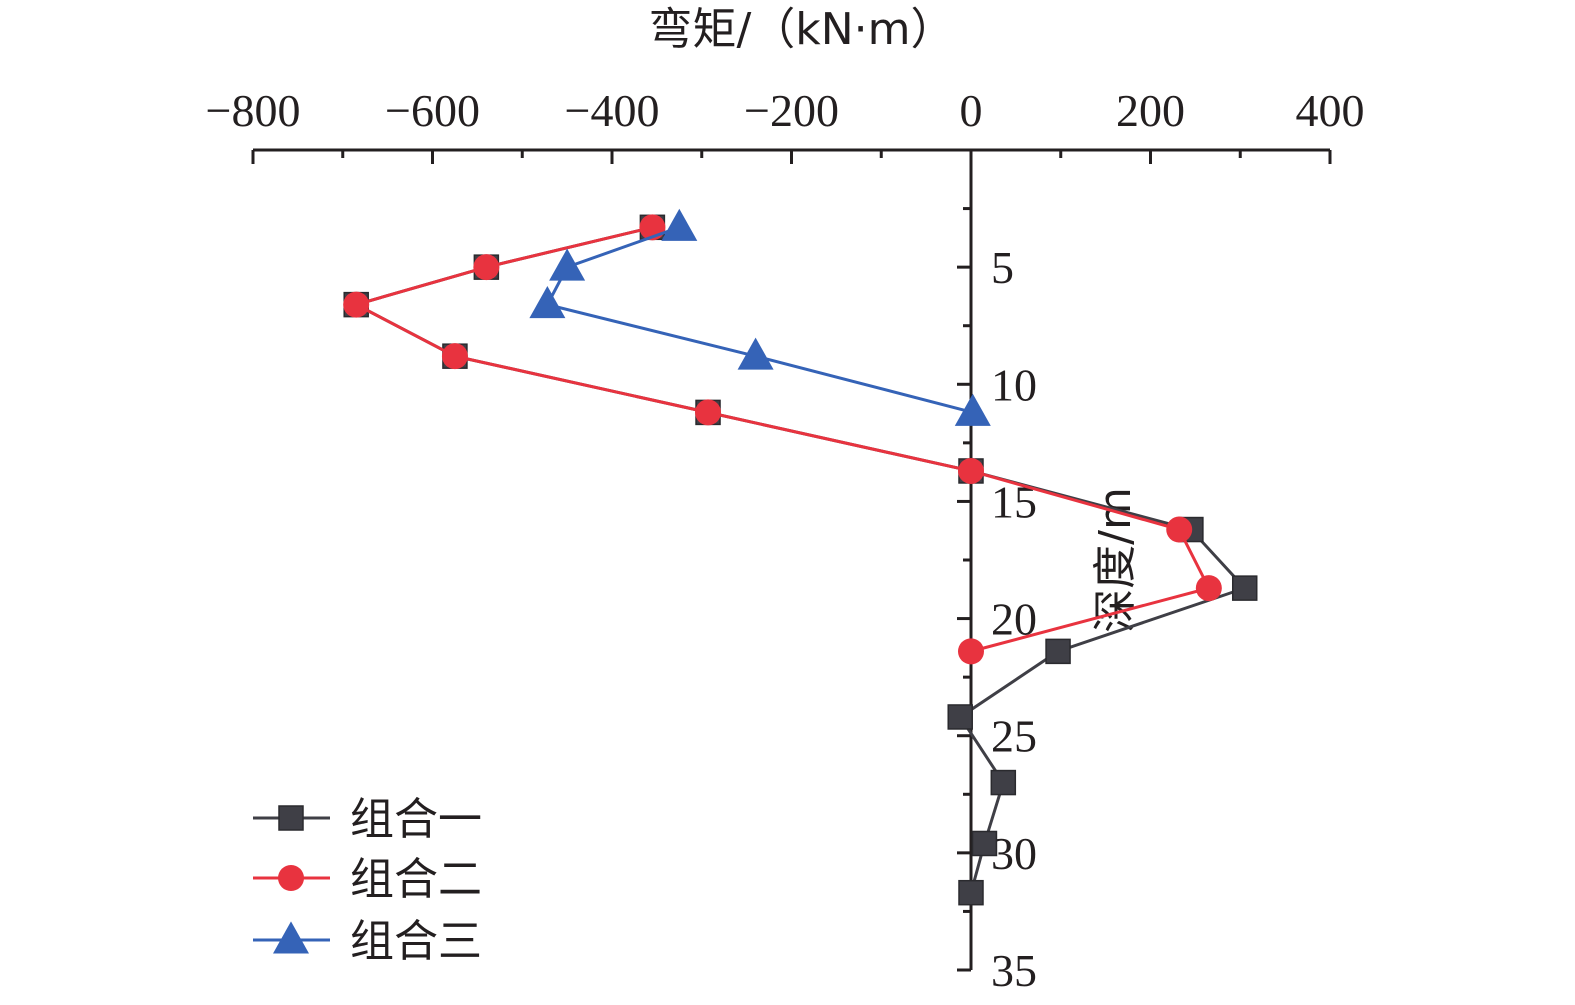 The height and width of the screenshot is (1005, 1575). I want to click on y-tick-label: 30, so click(1014, 853).